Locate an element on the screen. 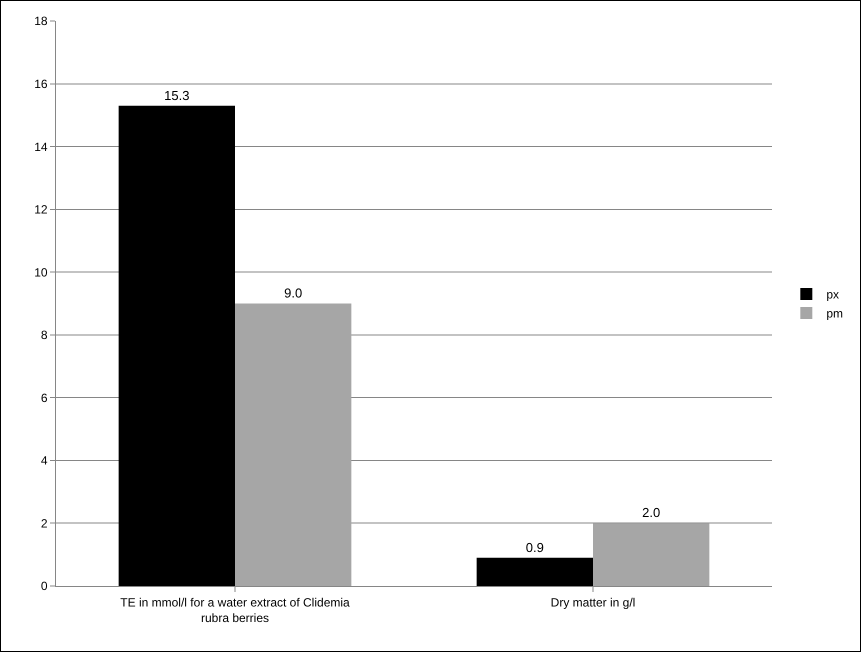 This screenshot has height=652, width=861. data-label: 15.3 is located at coordinates (177, 95).